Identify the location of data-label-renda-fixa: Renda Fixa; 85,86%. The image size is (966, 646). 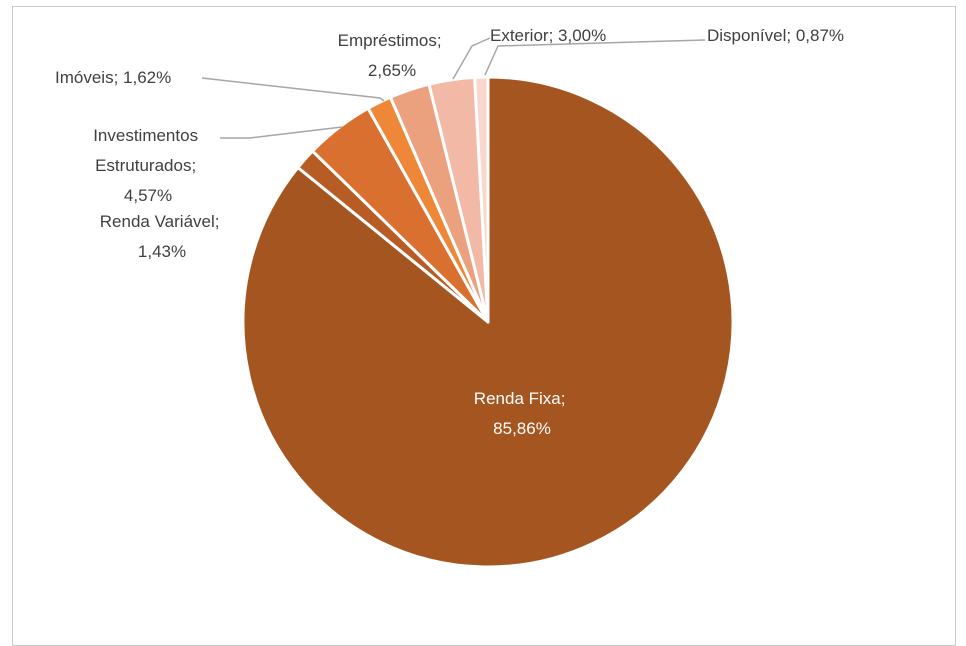
(522, 413).